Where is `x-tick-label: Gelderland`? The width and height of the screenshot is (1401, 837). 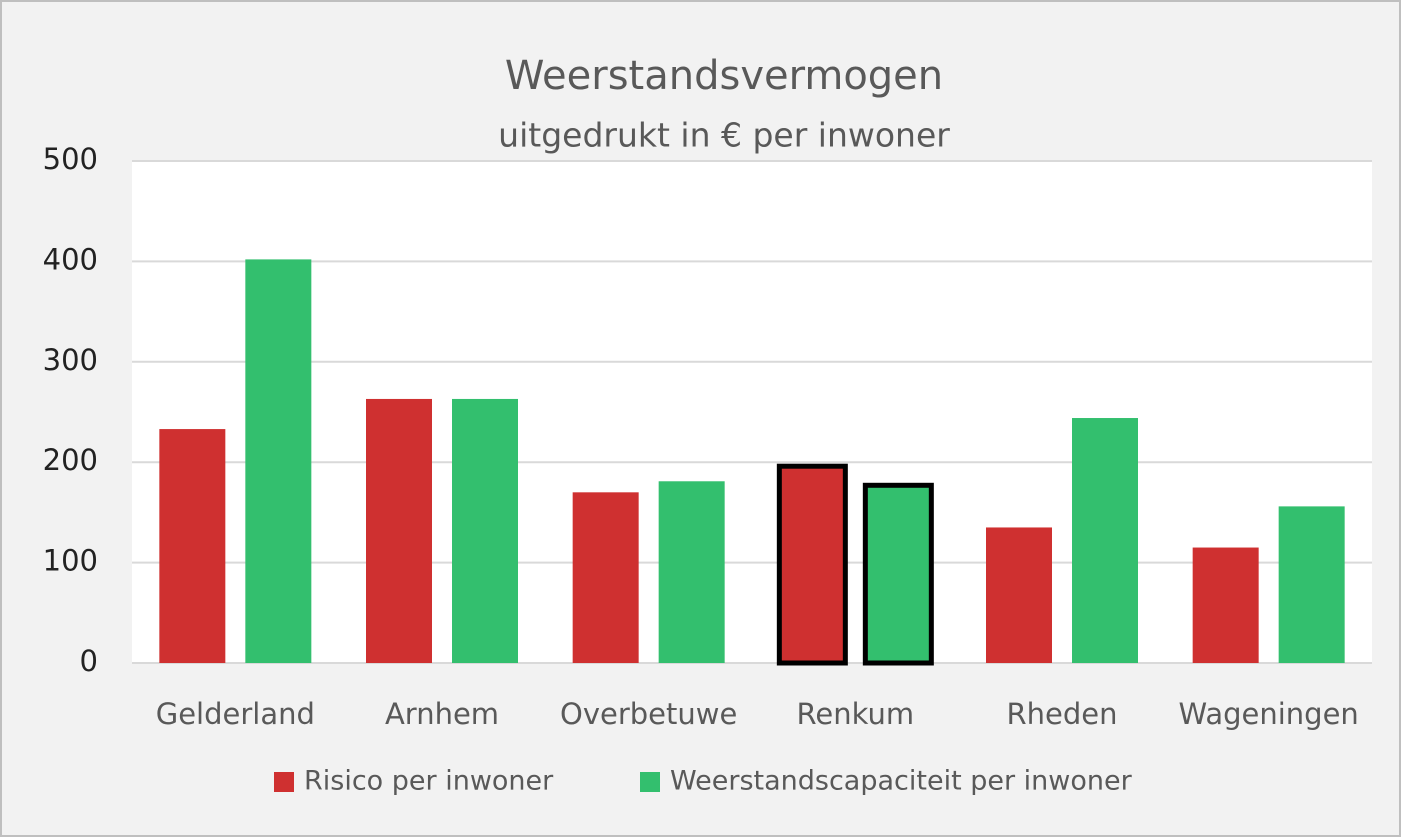 x-tick-label: Gelderland is located at coordinates (235, 714).